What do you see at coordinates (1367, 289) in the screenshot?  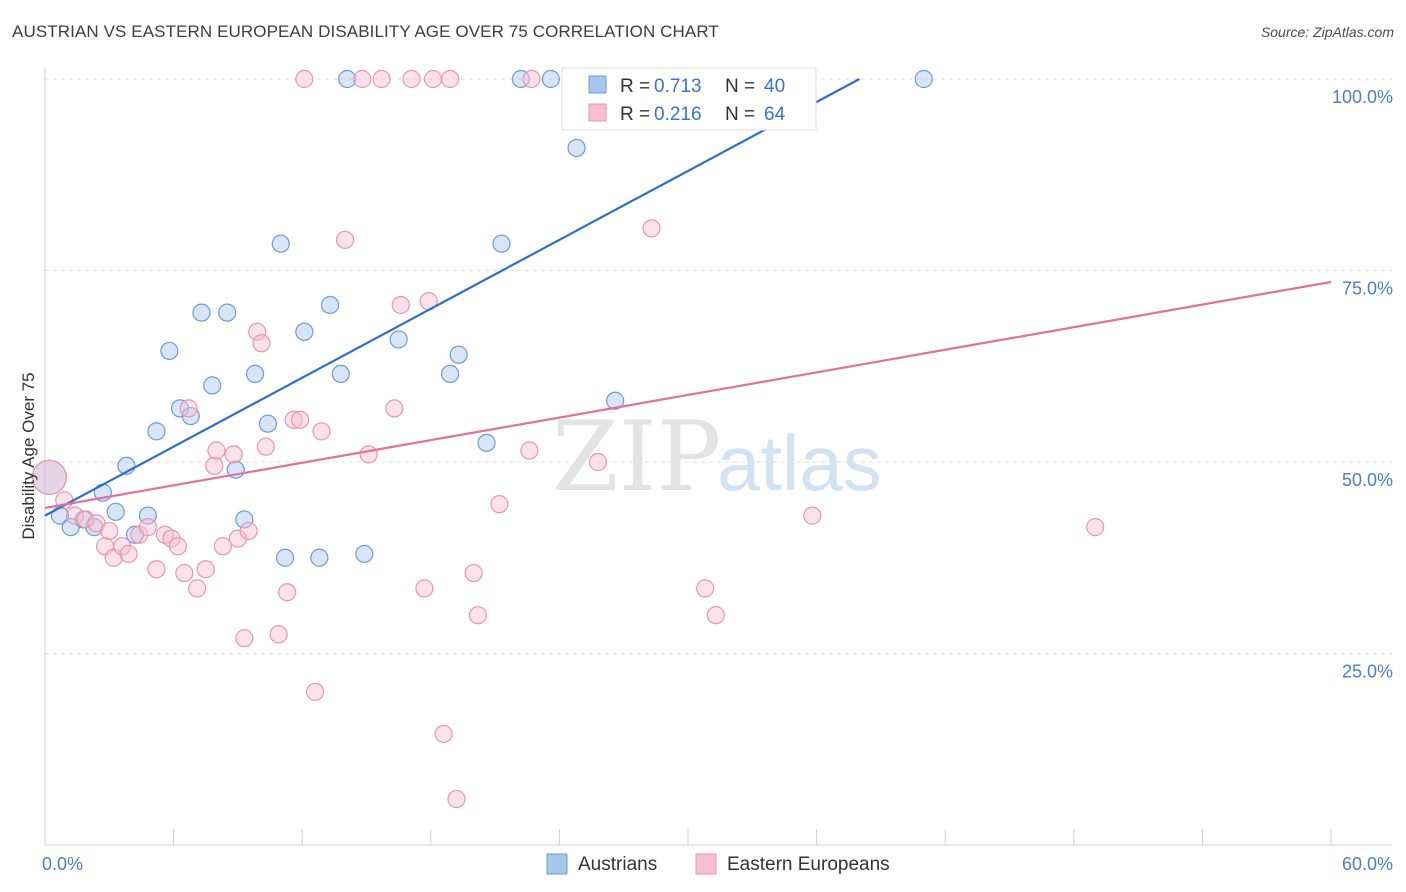 I see `y-tick-label: 75.0%` at bounding box center [1367, 289].